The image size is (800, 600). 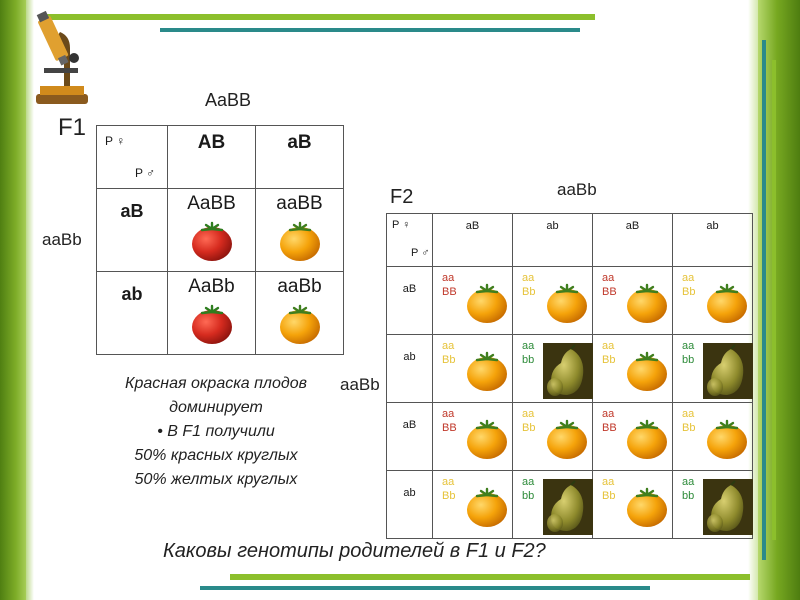 What do you see at coordinates (409, 436) in the screenshot?
I see `f2-row-header: aB` at bounding box center [409, 436].